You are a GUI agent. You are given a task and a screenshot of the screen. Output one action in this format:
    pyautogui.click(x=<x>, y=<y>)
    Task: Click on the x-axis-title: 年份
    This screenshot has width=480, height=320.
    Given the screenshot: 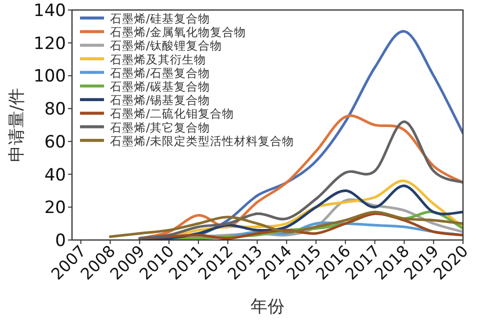 What is the action you would take?
    pyautogui.click(x=267, y=307)
    